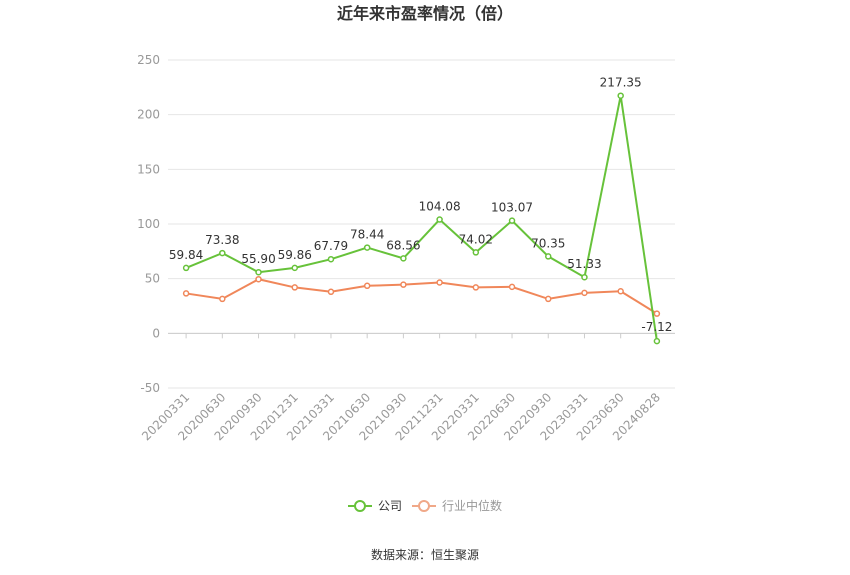 The height and width of the screenshot is (575, 850). What do you see at coordinates (656, 327) in the screenshot?
I see `data-label: -7.12` at bounding box center [656, 327].